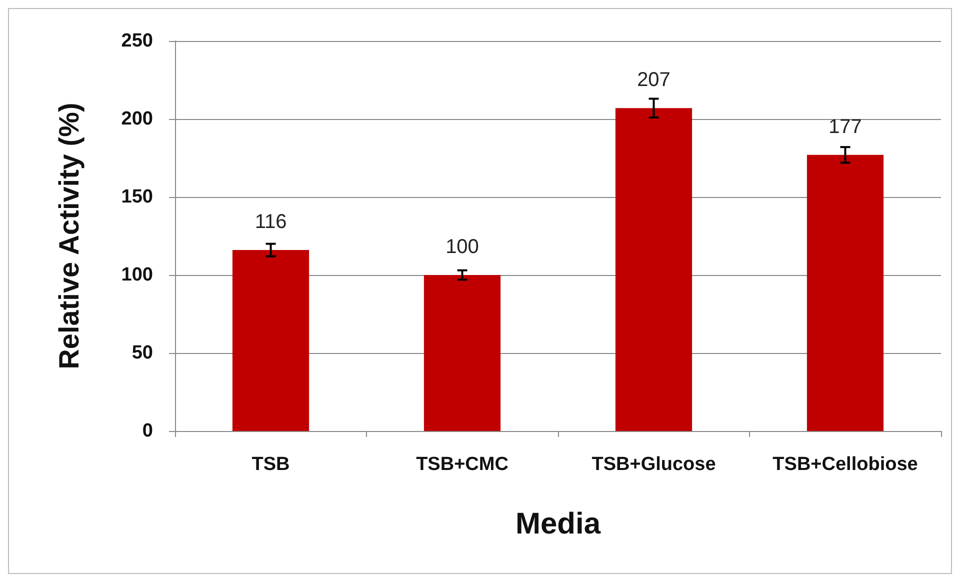 The width and height of the screenshot is (958, 580). What do you see at coordinates (845, 464) in the screenshot?
I see `x-tick-label: TSB+Cellobiose` at bounding box center [845, 464].